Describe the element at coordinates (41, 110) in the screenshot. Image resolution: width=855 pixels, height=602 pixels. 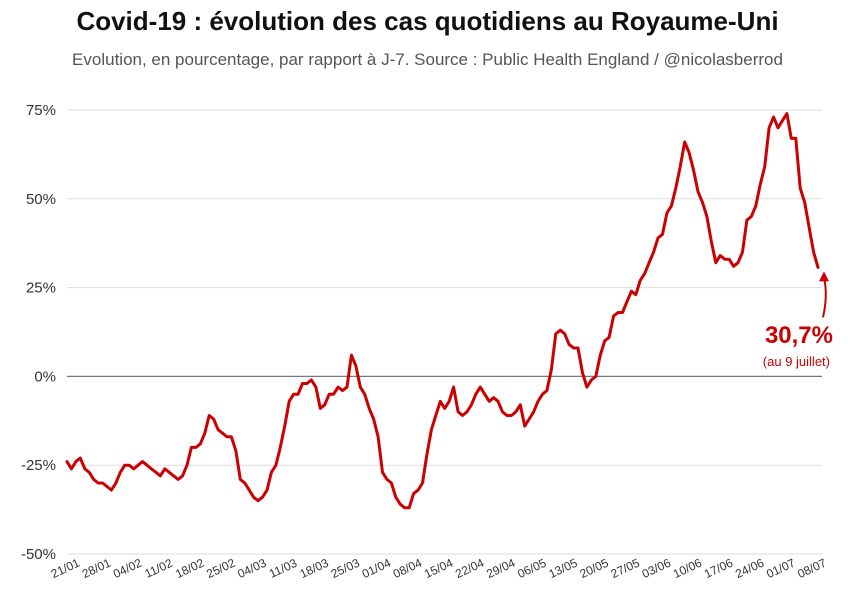
I see `y-tick-label: 75%` at that location.